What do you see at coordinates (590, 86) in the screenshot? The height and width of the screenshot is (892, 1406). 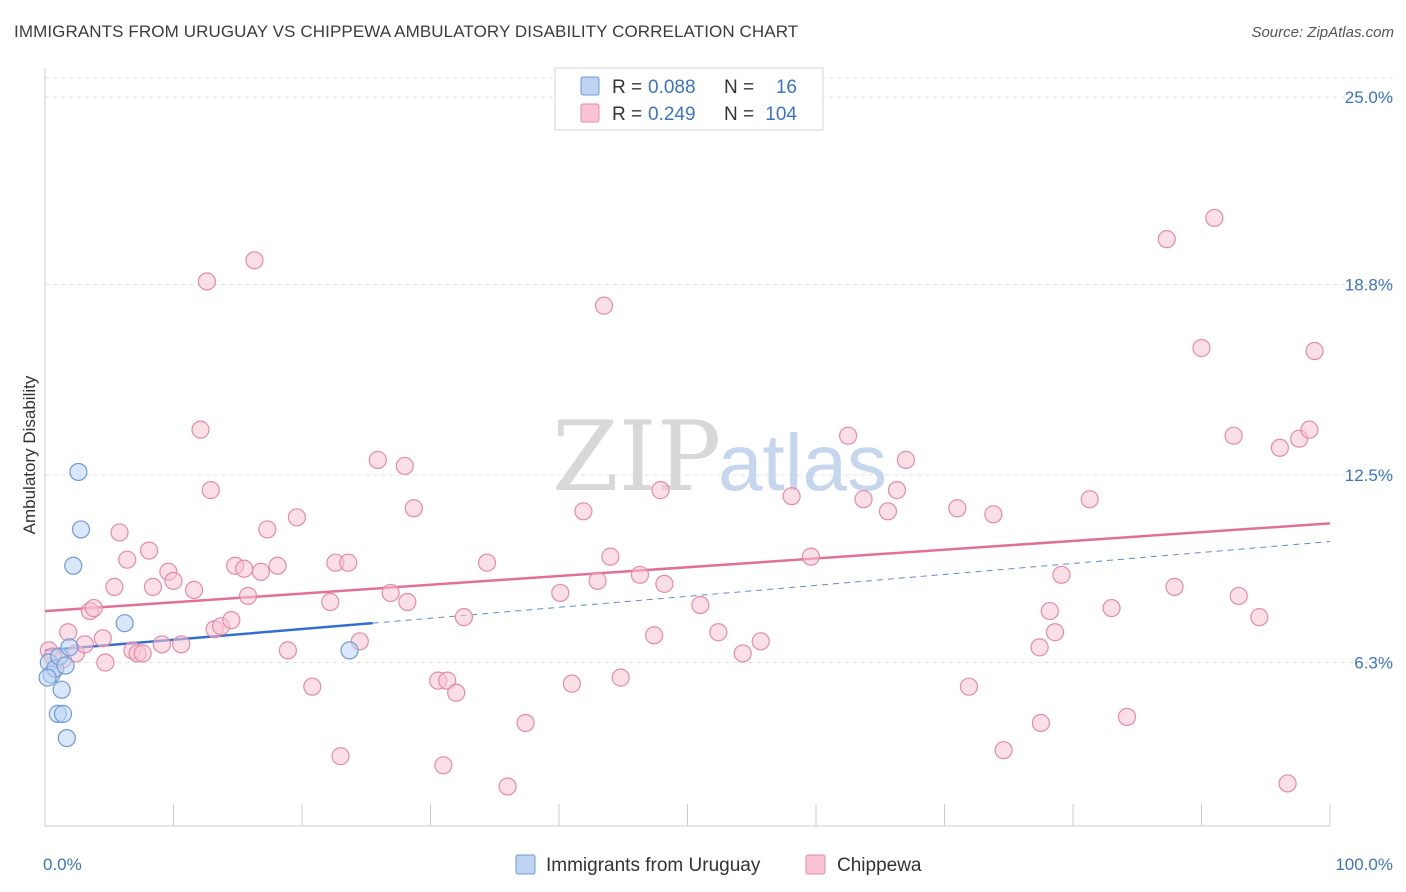 I see `legend-swatch-uruguay` at bounding box center [590, 86].